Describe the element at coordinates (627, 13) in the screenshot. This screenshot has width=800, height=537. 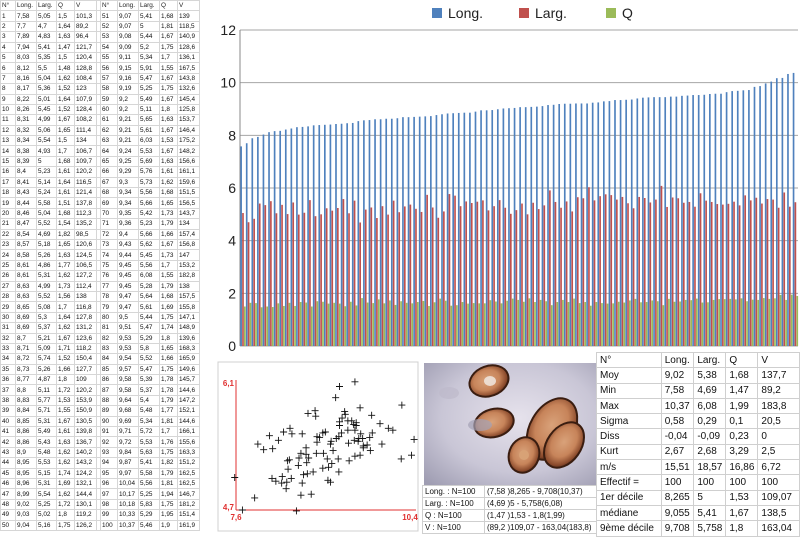
I see `legend-label: Q` at that location.